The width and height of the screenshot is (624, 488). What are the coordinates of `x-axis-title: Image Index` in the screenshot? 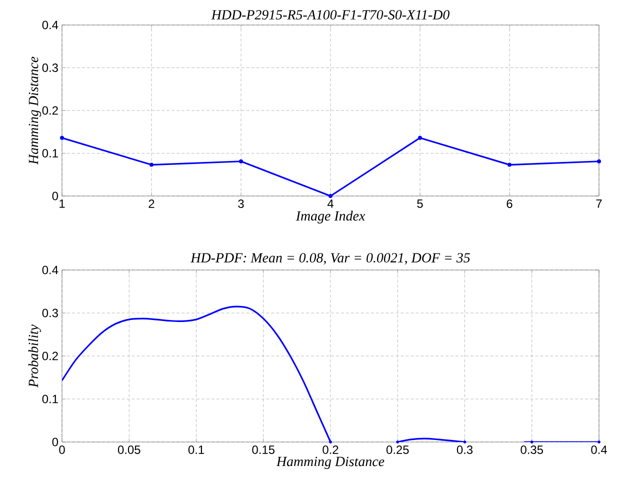 It's located at (331, 217).